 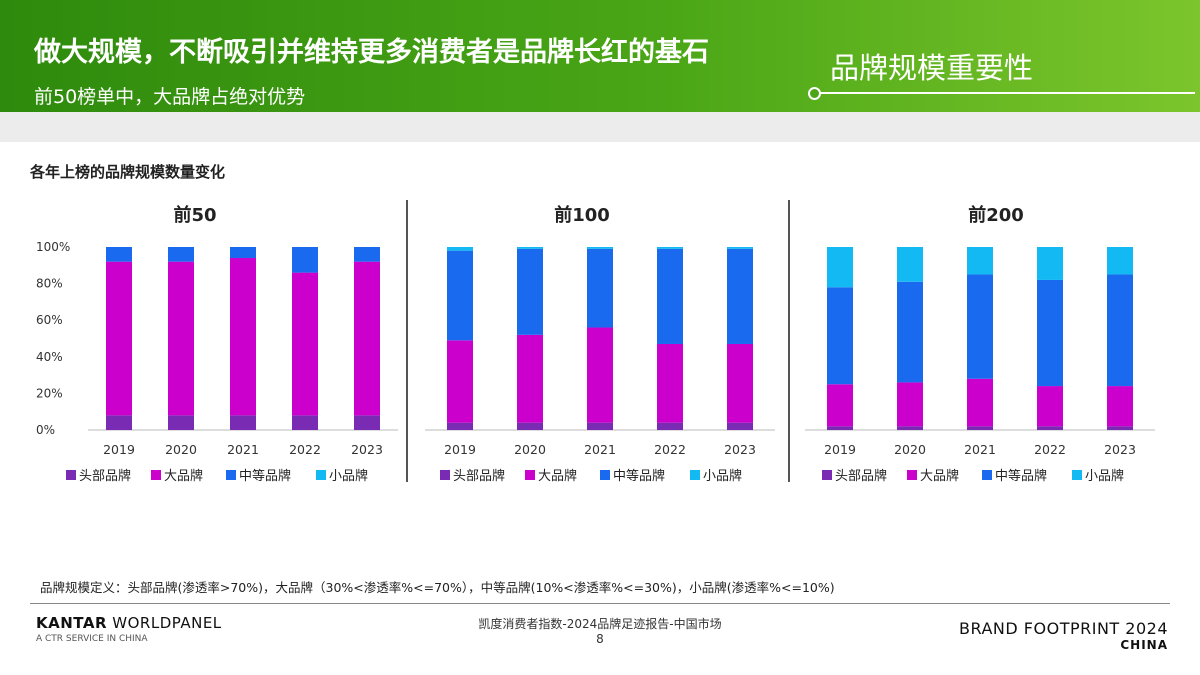 What do you see at coordinates (128, 172) in the screenshot?
I see `chart-heading: 各年上榜的品牌规模数量变化` at bounding box center [128, 172].